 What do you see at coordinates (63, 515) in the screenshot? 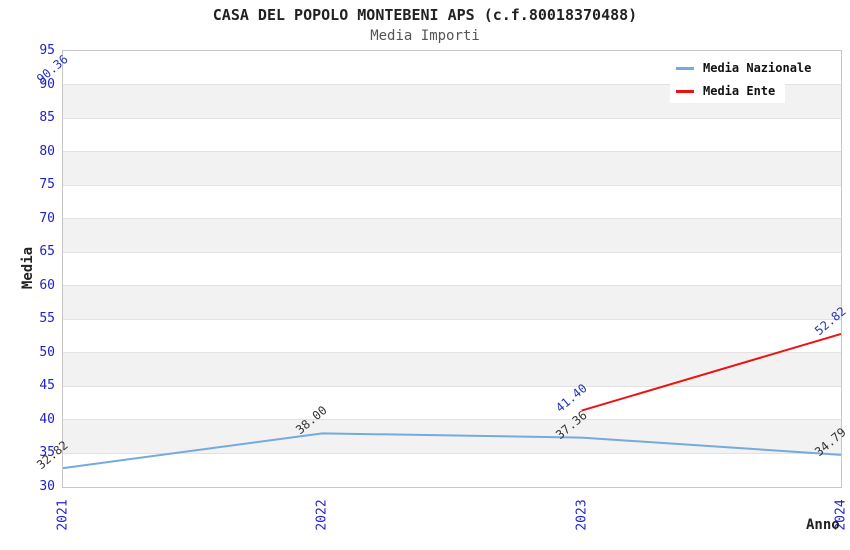
I see `x-tick-label: 2021` at bounding box center [63, 515].